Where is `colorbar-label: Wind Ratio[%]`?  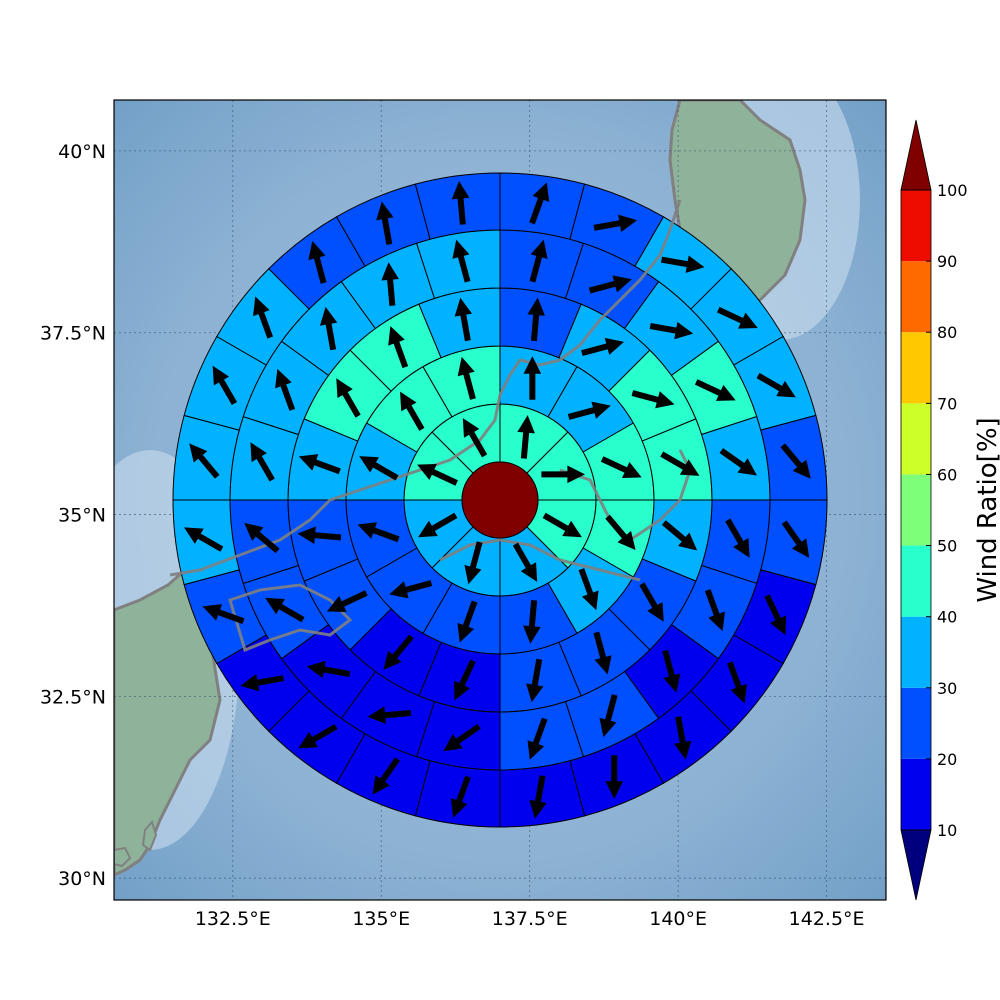
colorbar-label: Wind Ratio[%] is located at coordinates (986, 509).